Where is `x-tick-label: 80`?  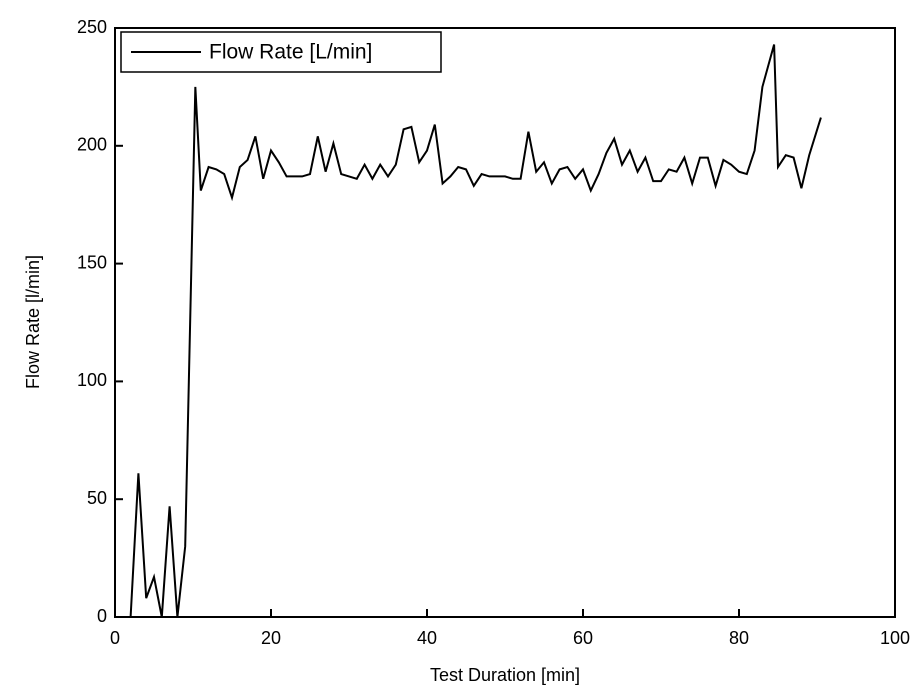
x-tick-label: 80 is located at coordinates (739, 638).